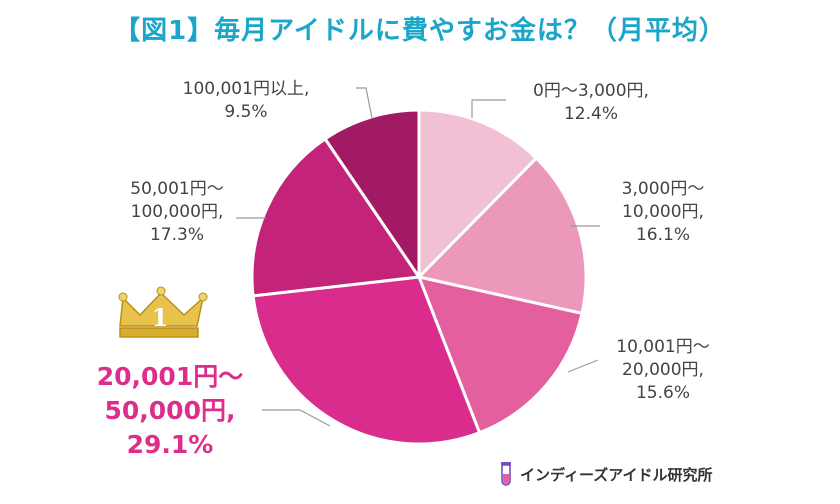  I want to click on test-tube-icon, so click(506, 474).